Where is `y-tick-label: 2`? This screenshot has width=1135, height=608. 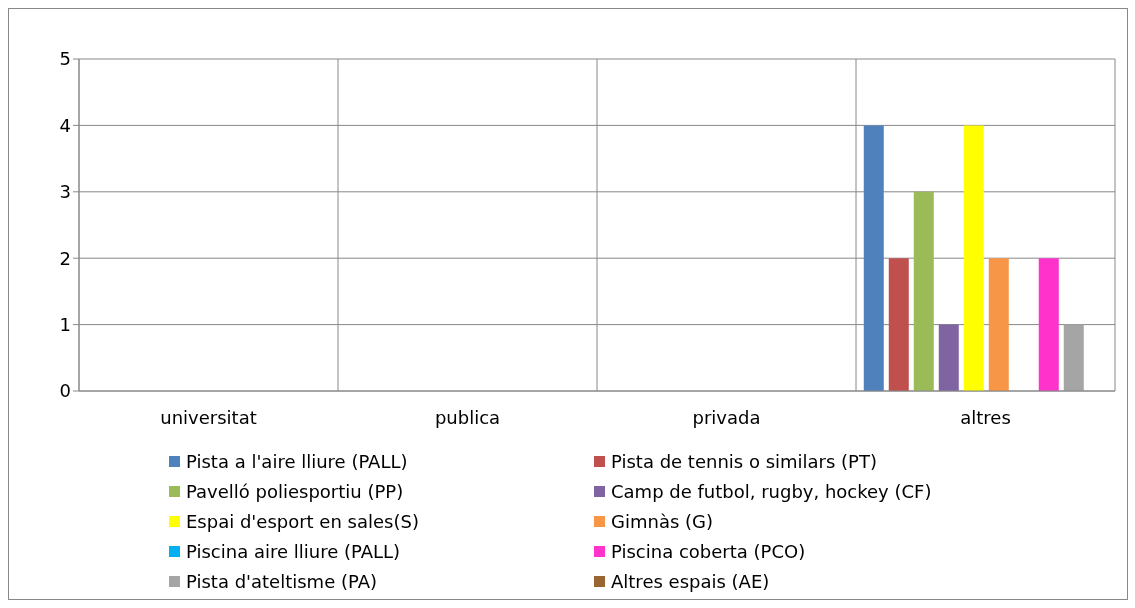
y-tick-label: 2 is located at coordinates (65, 258).